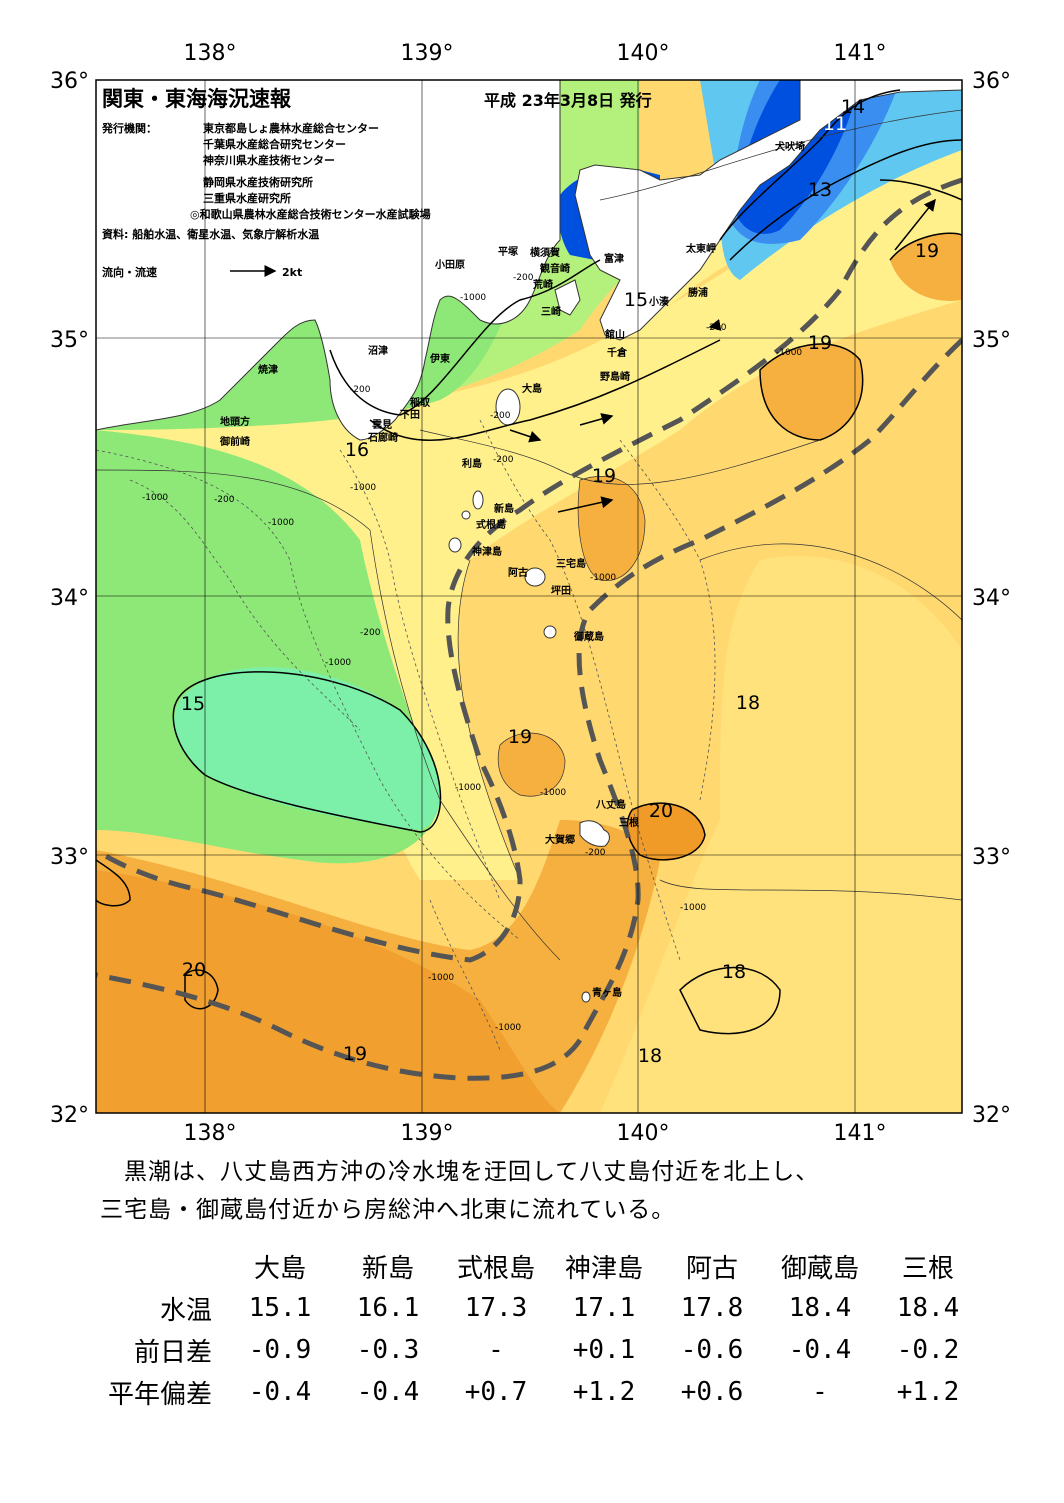  Describe the element at coordinates (555, 268) in the screenshot. I see `place-label: 観音崎` at that location.